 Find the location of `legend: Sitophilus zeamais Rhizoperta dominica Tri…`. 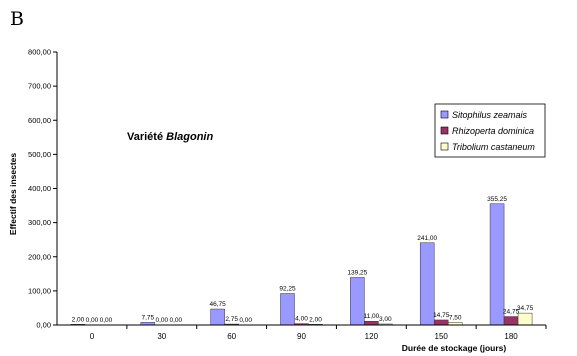

legend: Sitophilus zeamais Rhizoperta dominica Tri… is located at coordinates (490, 130).